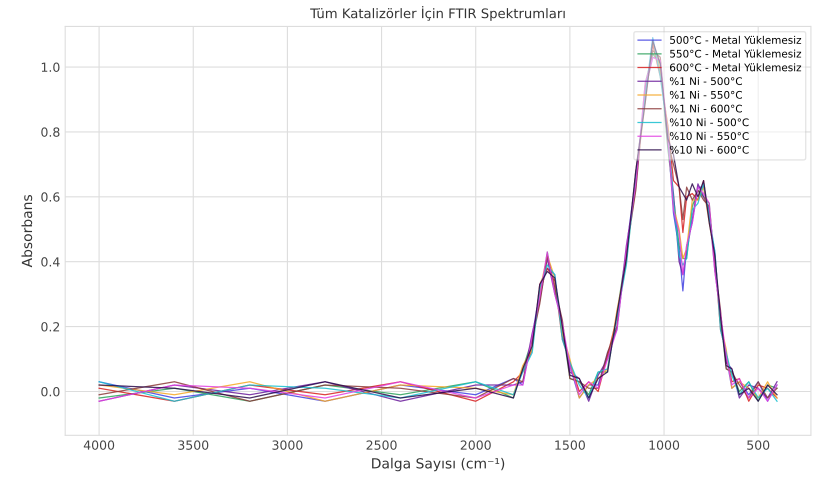 This screenshot has height=481, width=815. I want to click on y-tick-label: 0.8, so click(50, 132).